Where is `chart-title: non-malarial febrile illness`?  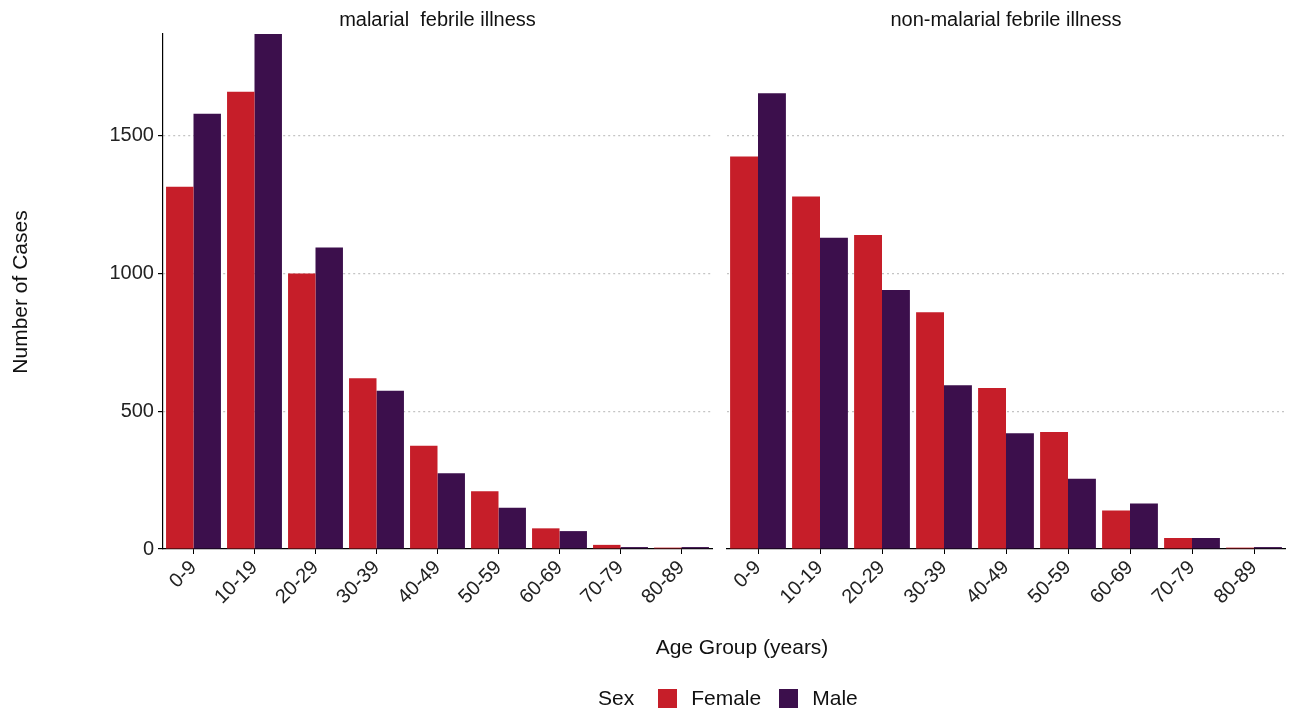 chart-title: non-malarial febrile illness is located at coordinates (1006, 18).